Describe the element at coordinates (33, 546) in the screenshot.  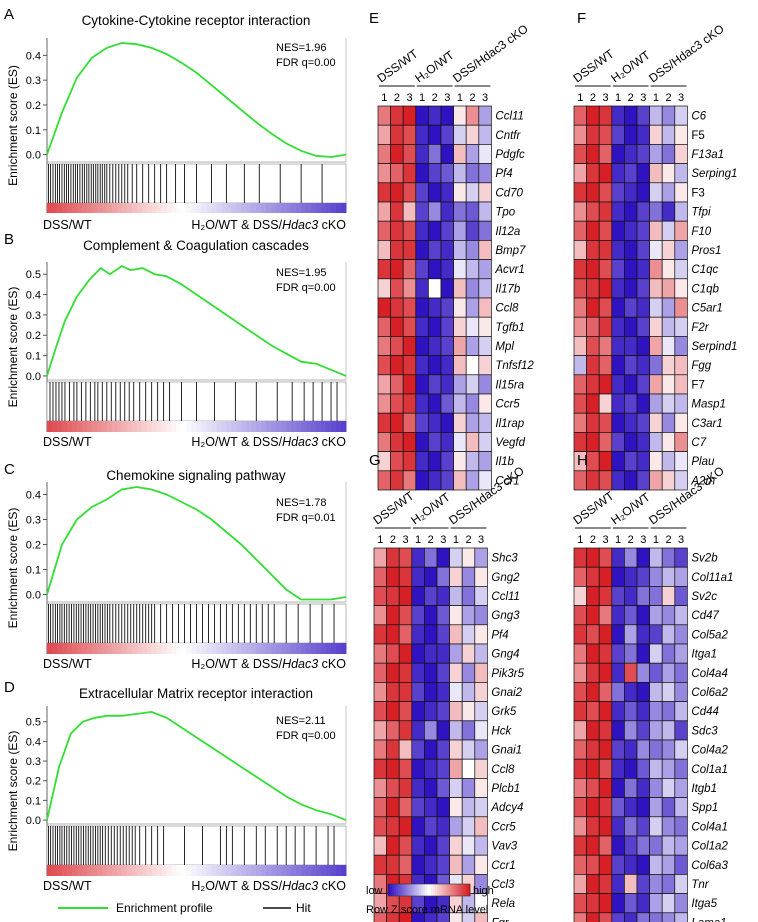
I see `y-tick-label: 0.2` at that location.